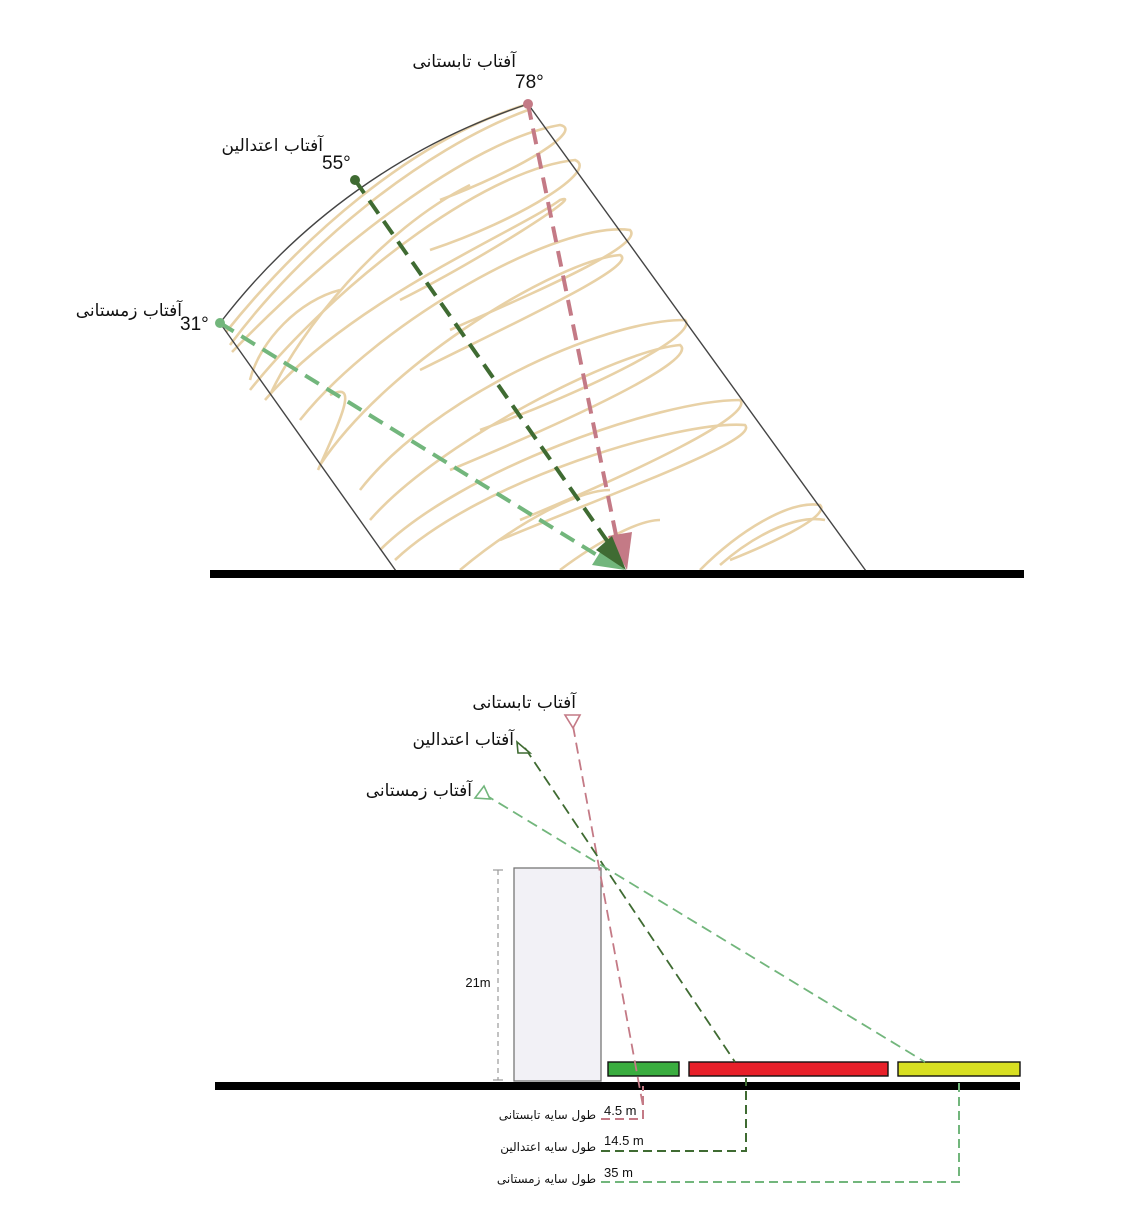 This screenshot has width=1138, height=1224. What do you see at coordinates (524, 747) in the screenshot?
I see `equinox-sun-triangle` at bounding box center [524, 747].